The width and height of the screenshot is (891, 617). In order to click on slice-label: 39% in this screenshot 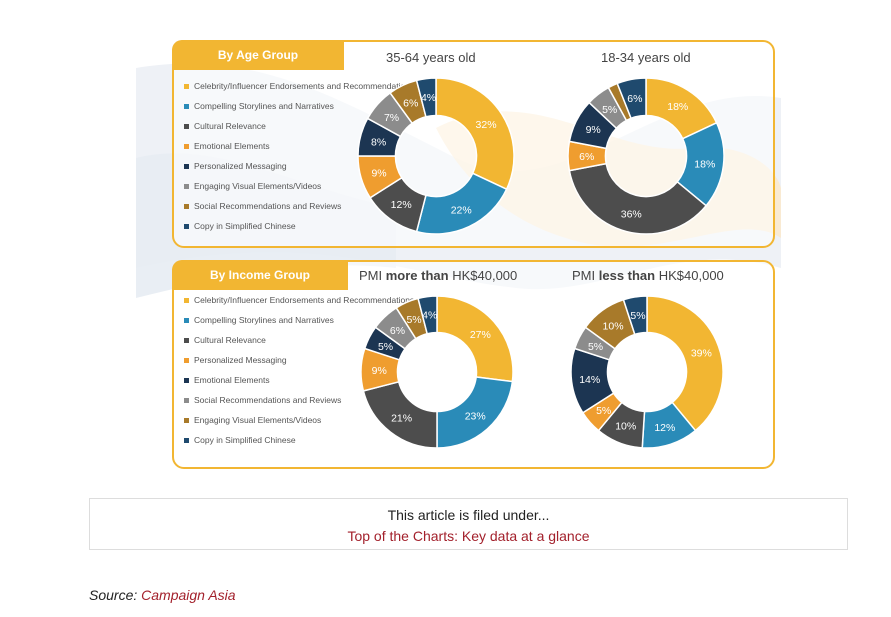, I will do `click(701, 353)`.